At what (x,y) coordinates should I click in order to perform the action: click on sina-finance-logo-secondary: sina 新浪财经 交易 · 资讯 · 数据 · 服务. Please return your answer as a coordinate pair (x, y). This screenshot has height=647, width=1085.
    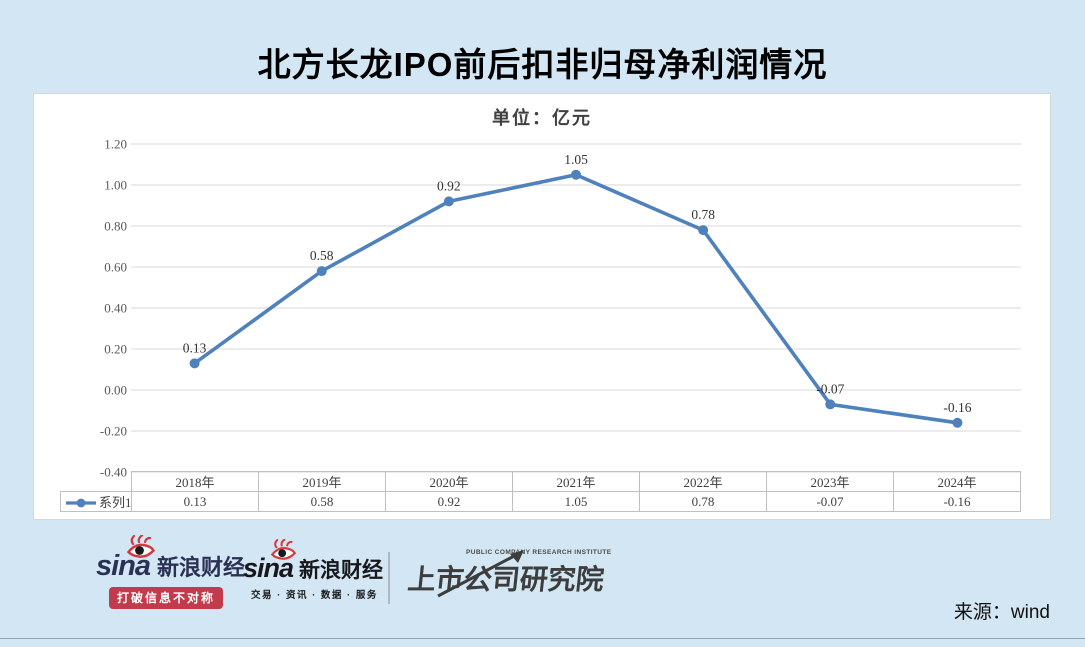
    Looking at the image, I should click on (313, 570).